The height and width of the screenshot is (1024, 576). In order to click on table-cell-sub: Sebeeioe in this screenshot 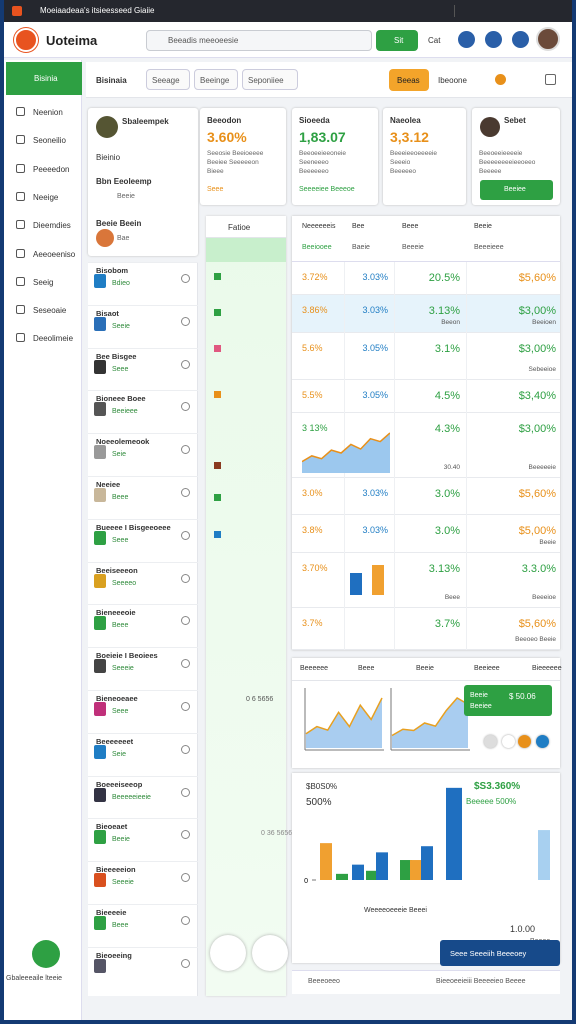, I will do `click(542, 369)`.